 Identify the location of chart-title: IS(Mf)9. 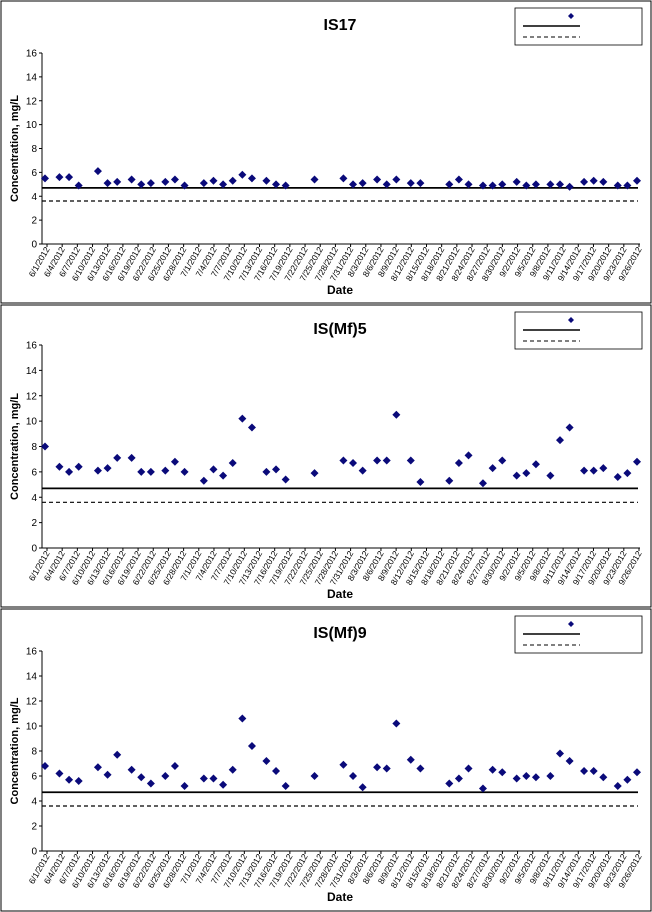
(339, 633).